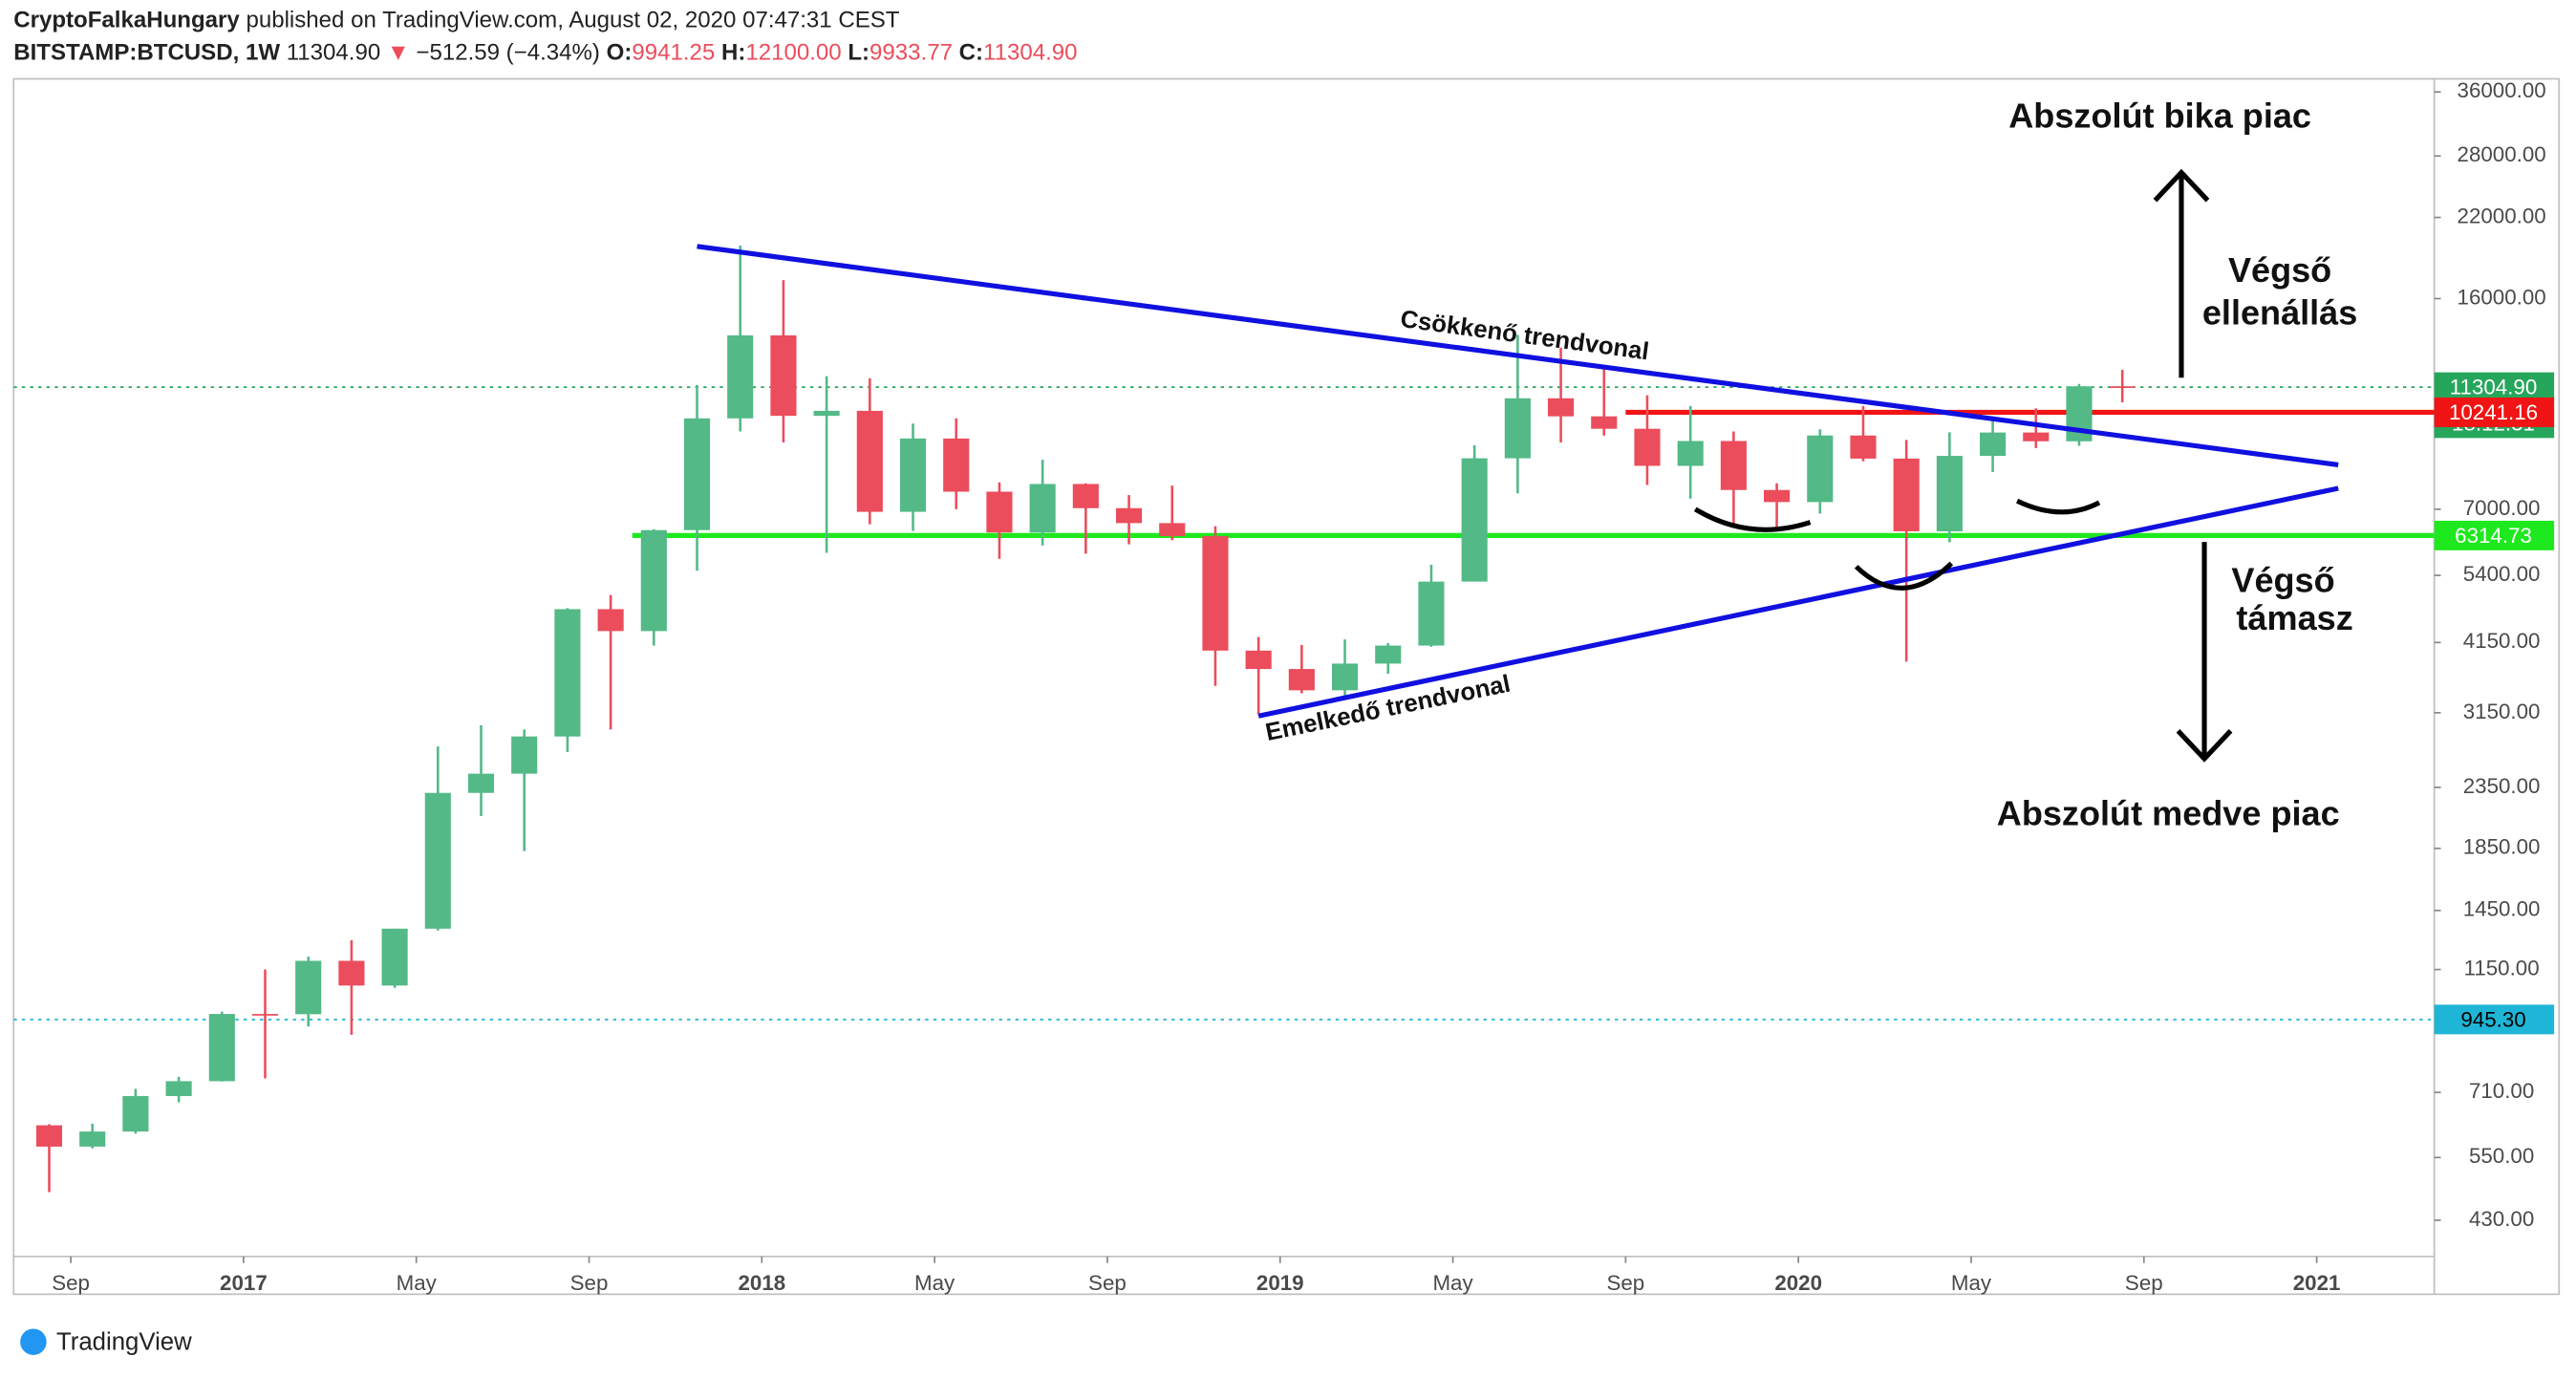  Describe the element at coordinates (2502, 215) in the screenshot. I see `y-tick-label: 22000.00` at that location.